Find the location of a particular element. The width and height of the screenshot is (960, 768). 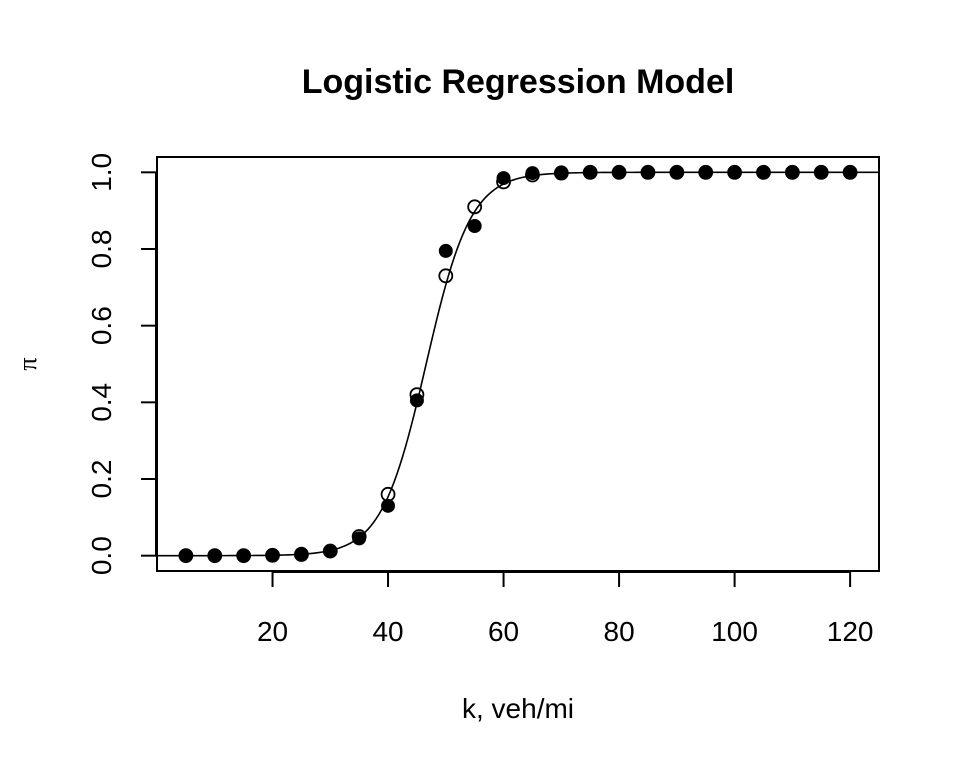

x-tick-label: 120 is located at coordinates (850, 631).